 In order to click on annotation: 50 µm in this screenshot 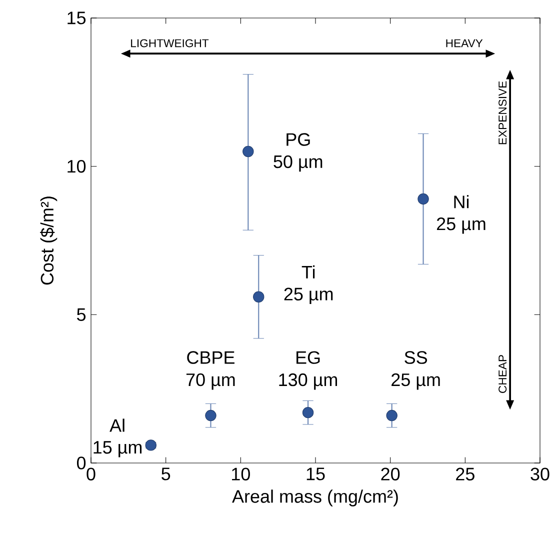, I will do `click(298, 163)`.